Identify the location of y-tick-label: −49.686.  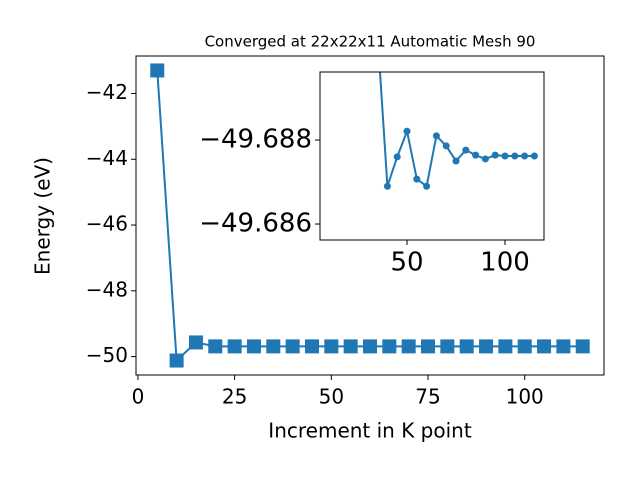
(255, 224).